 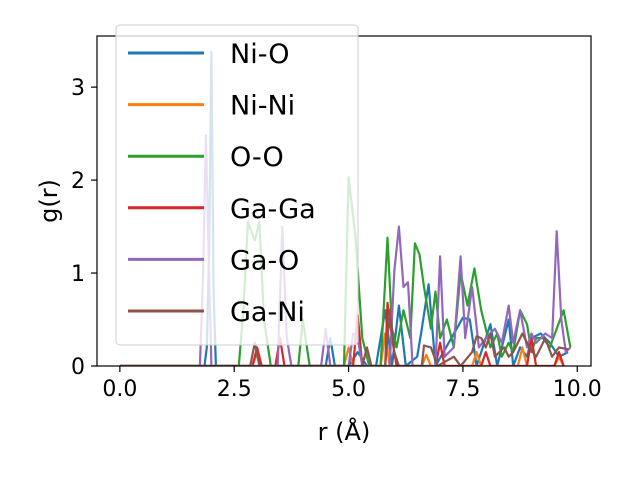 What do you see at coordinates (234, 389) in the screenshot?
I see `x-tick-label: 2.5` at bounding box center [234, 389].